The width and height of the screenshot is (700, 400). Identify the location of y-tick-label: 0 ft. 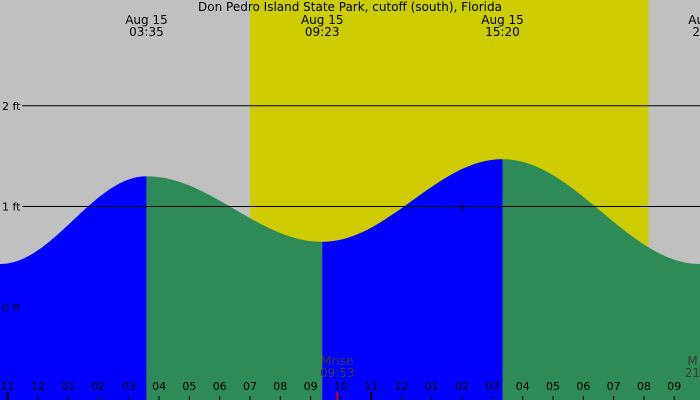
(11, 307).